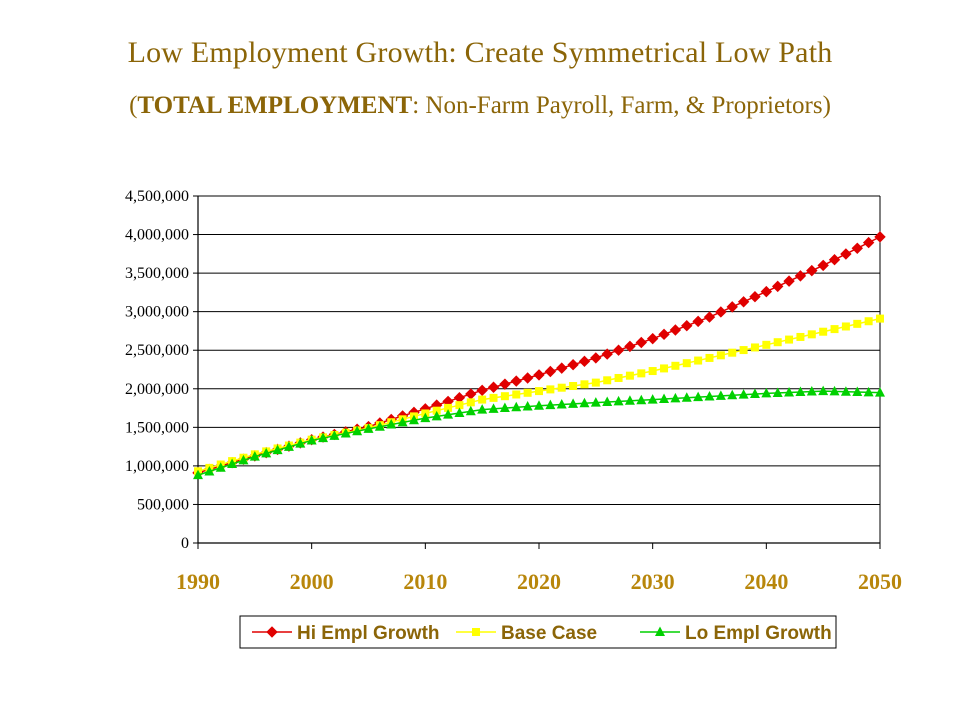 Image resolution: width=960 pixels, height=720 pixels. I want to click on subtitle-open: (, so click(133, 105).